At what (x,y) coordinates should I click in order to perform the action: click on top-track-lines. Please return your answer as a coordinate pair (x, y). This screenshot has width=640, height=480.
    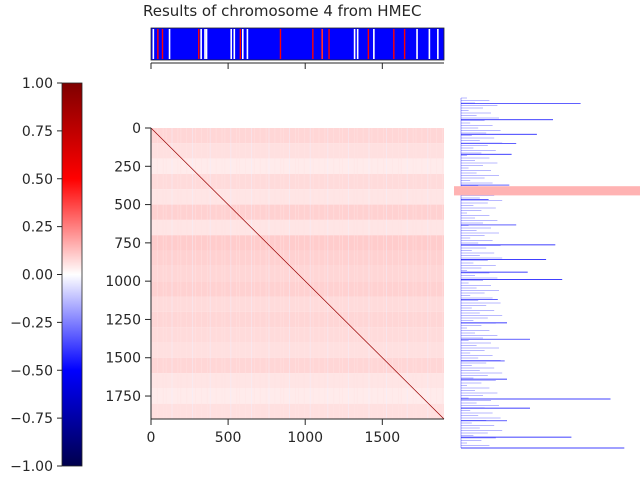
    Looking at the image, I should click on (295, 44).